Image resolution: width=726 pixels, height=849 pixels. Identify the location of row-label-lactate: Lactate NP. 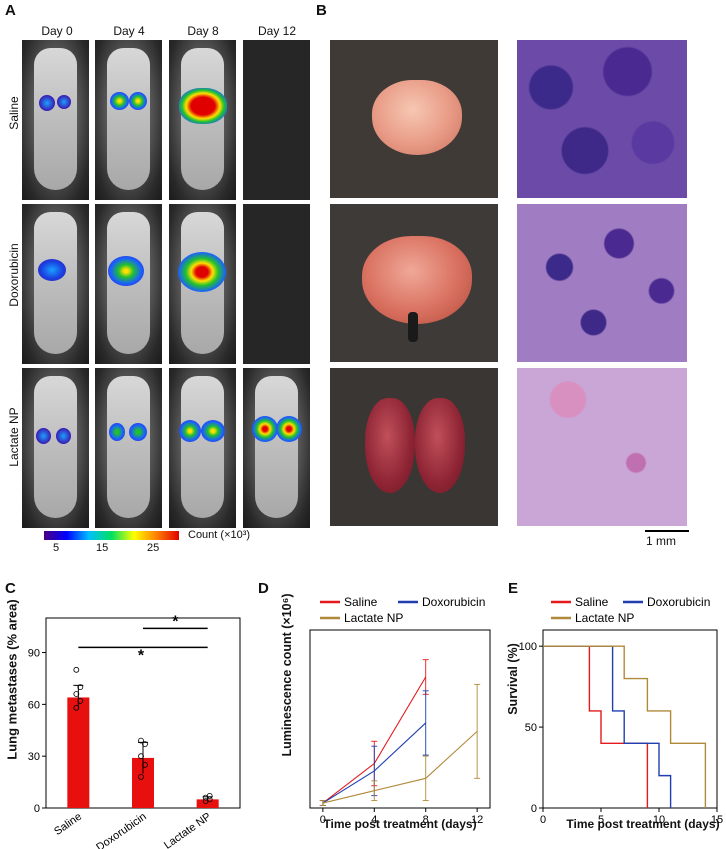
(14, 437).